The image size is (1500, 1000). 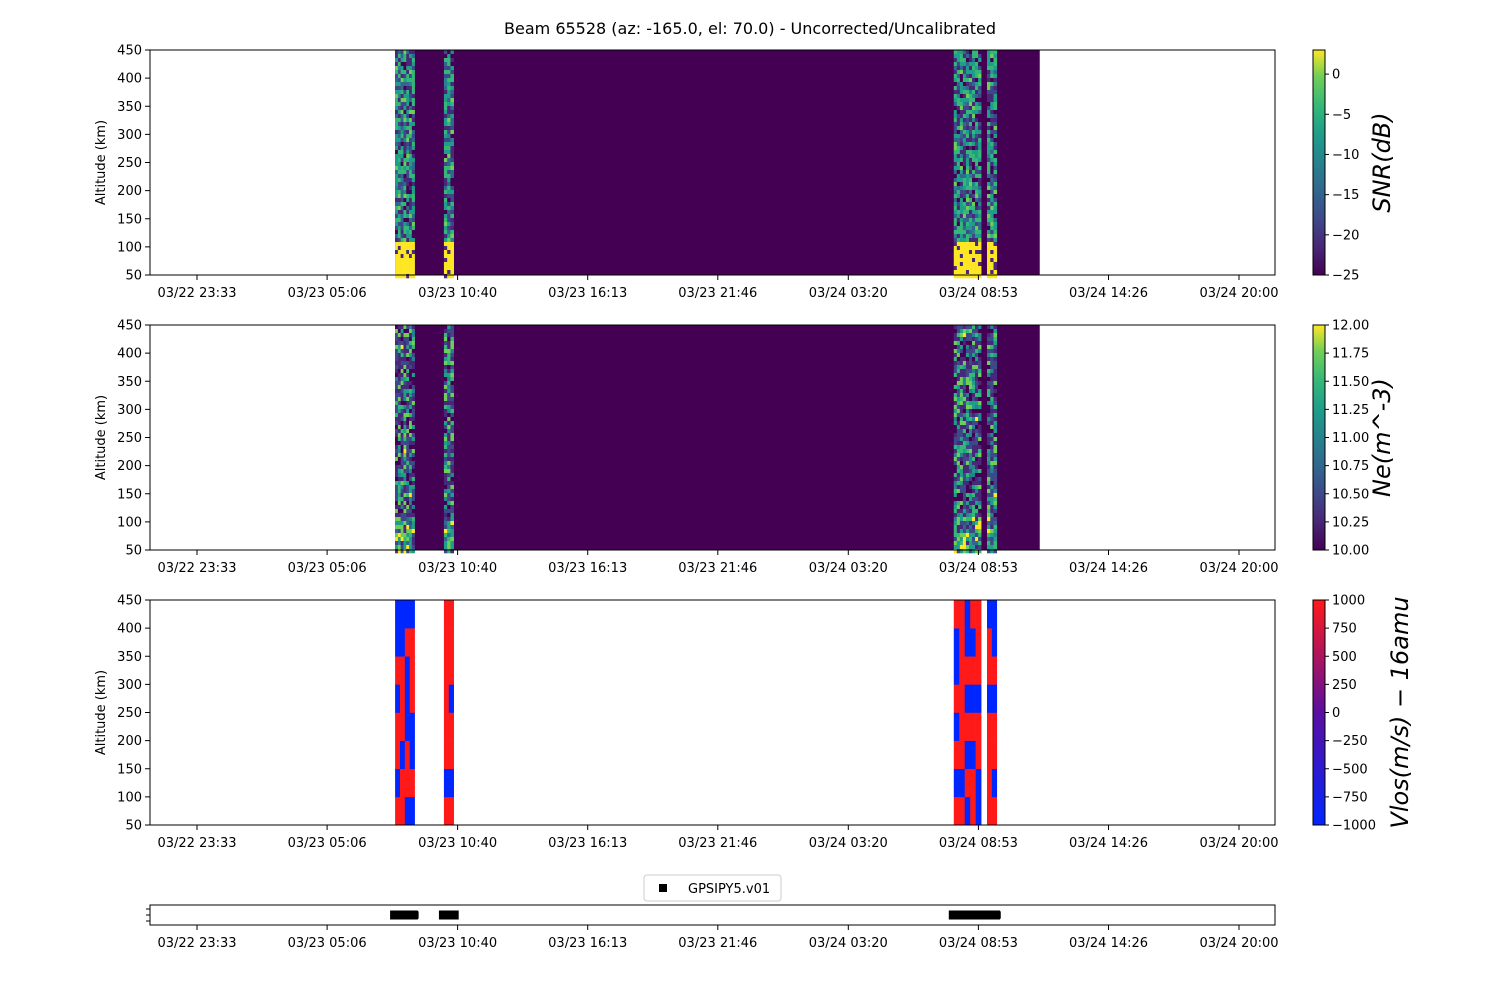 What do you see at coordinates (327, 568) in the screenshot?
I see `x-tick-label: 03/23 05:06` at bounding box center [327, 568].